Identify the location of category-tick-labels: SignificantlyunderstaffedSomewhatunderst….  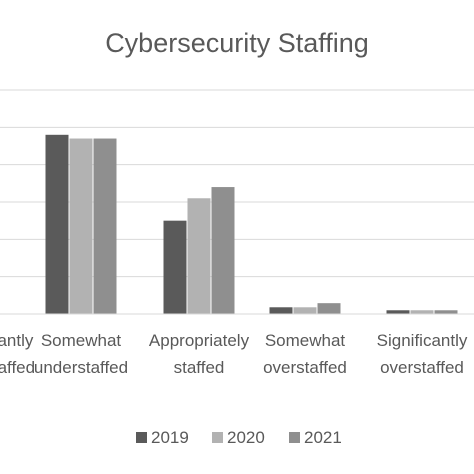
(234, 354).